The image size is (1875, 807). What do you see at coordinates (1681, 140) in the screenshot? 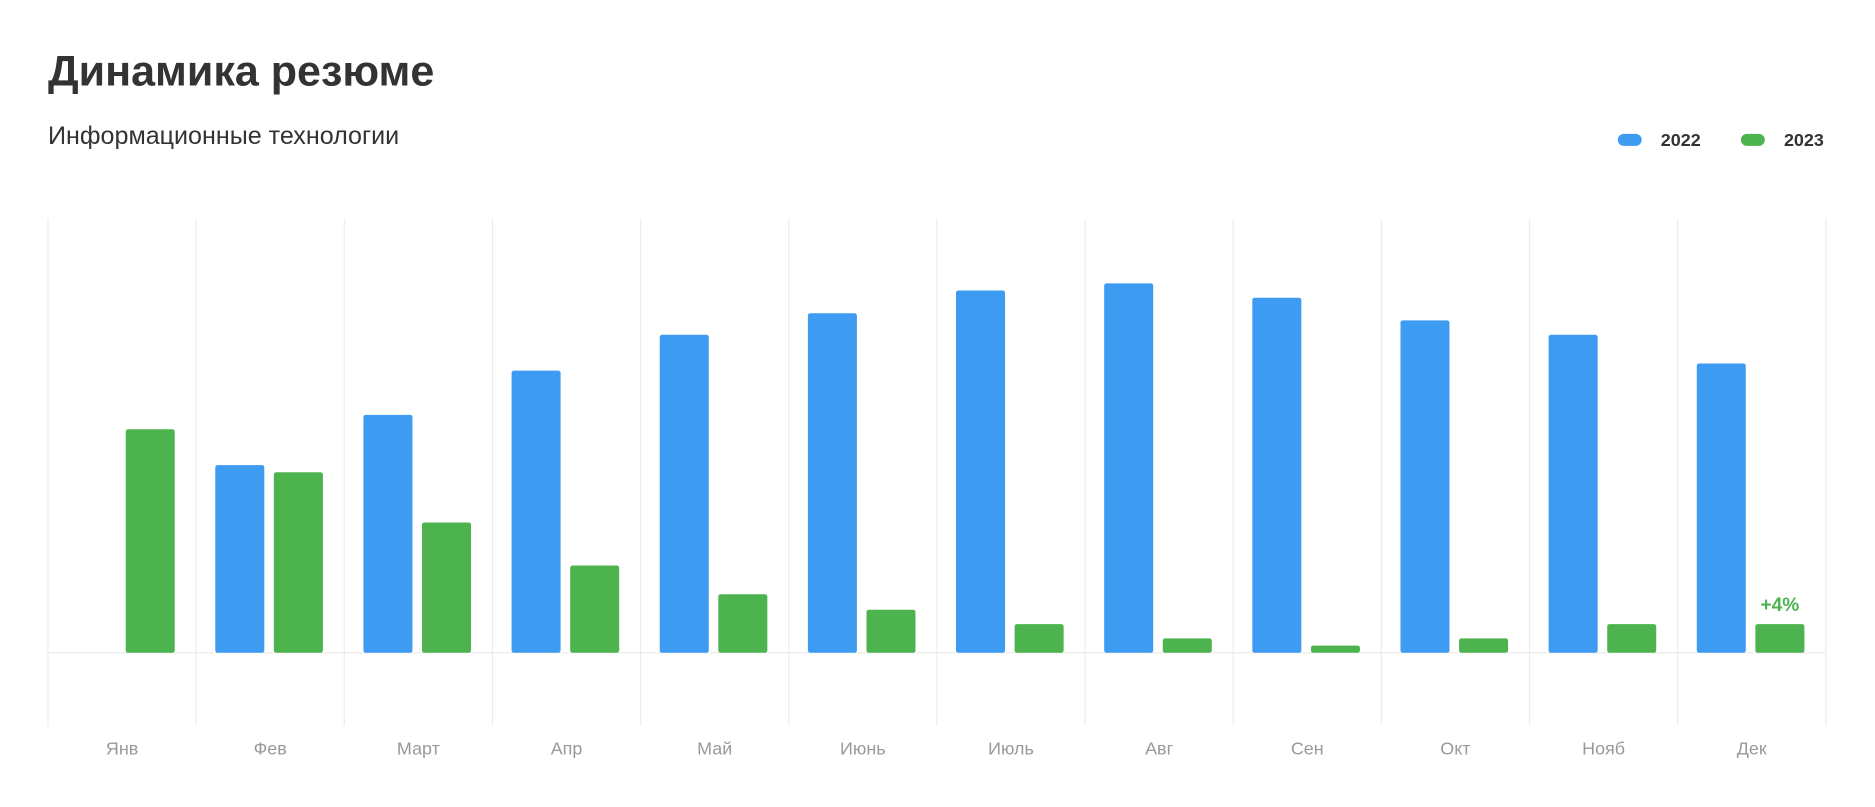
I see `legend-label: 2022` at bounding box center [1681, 140].